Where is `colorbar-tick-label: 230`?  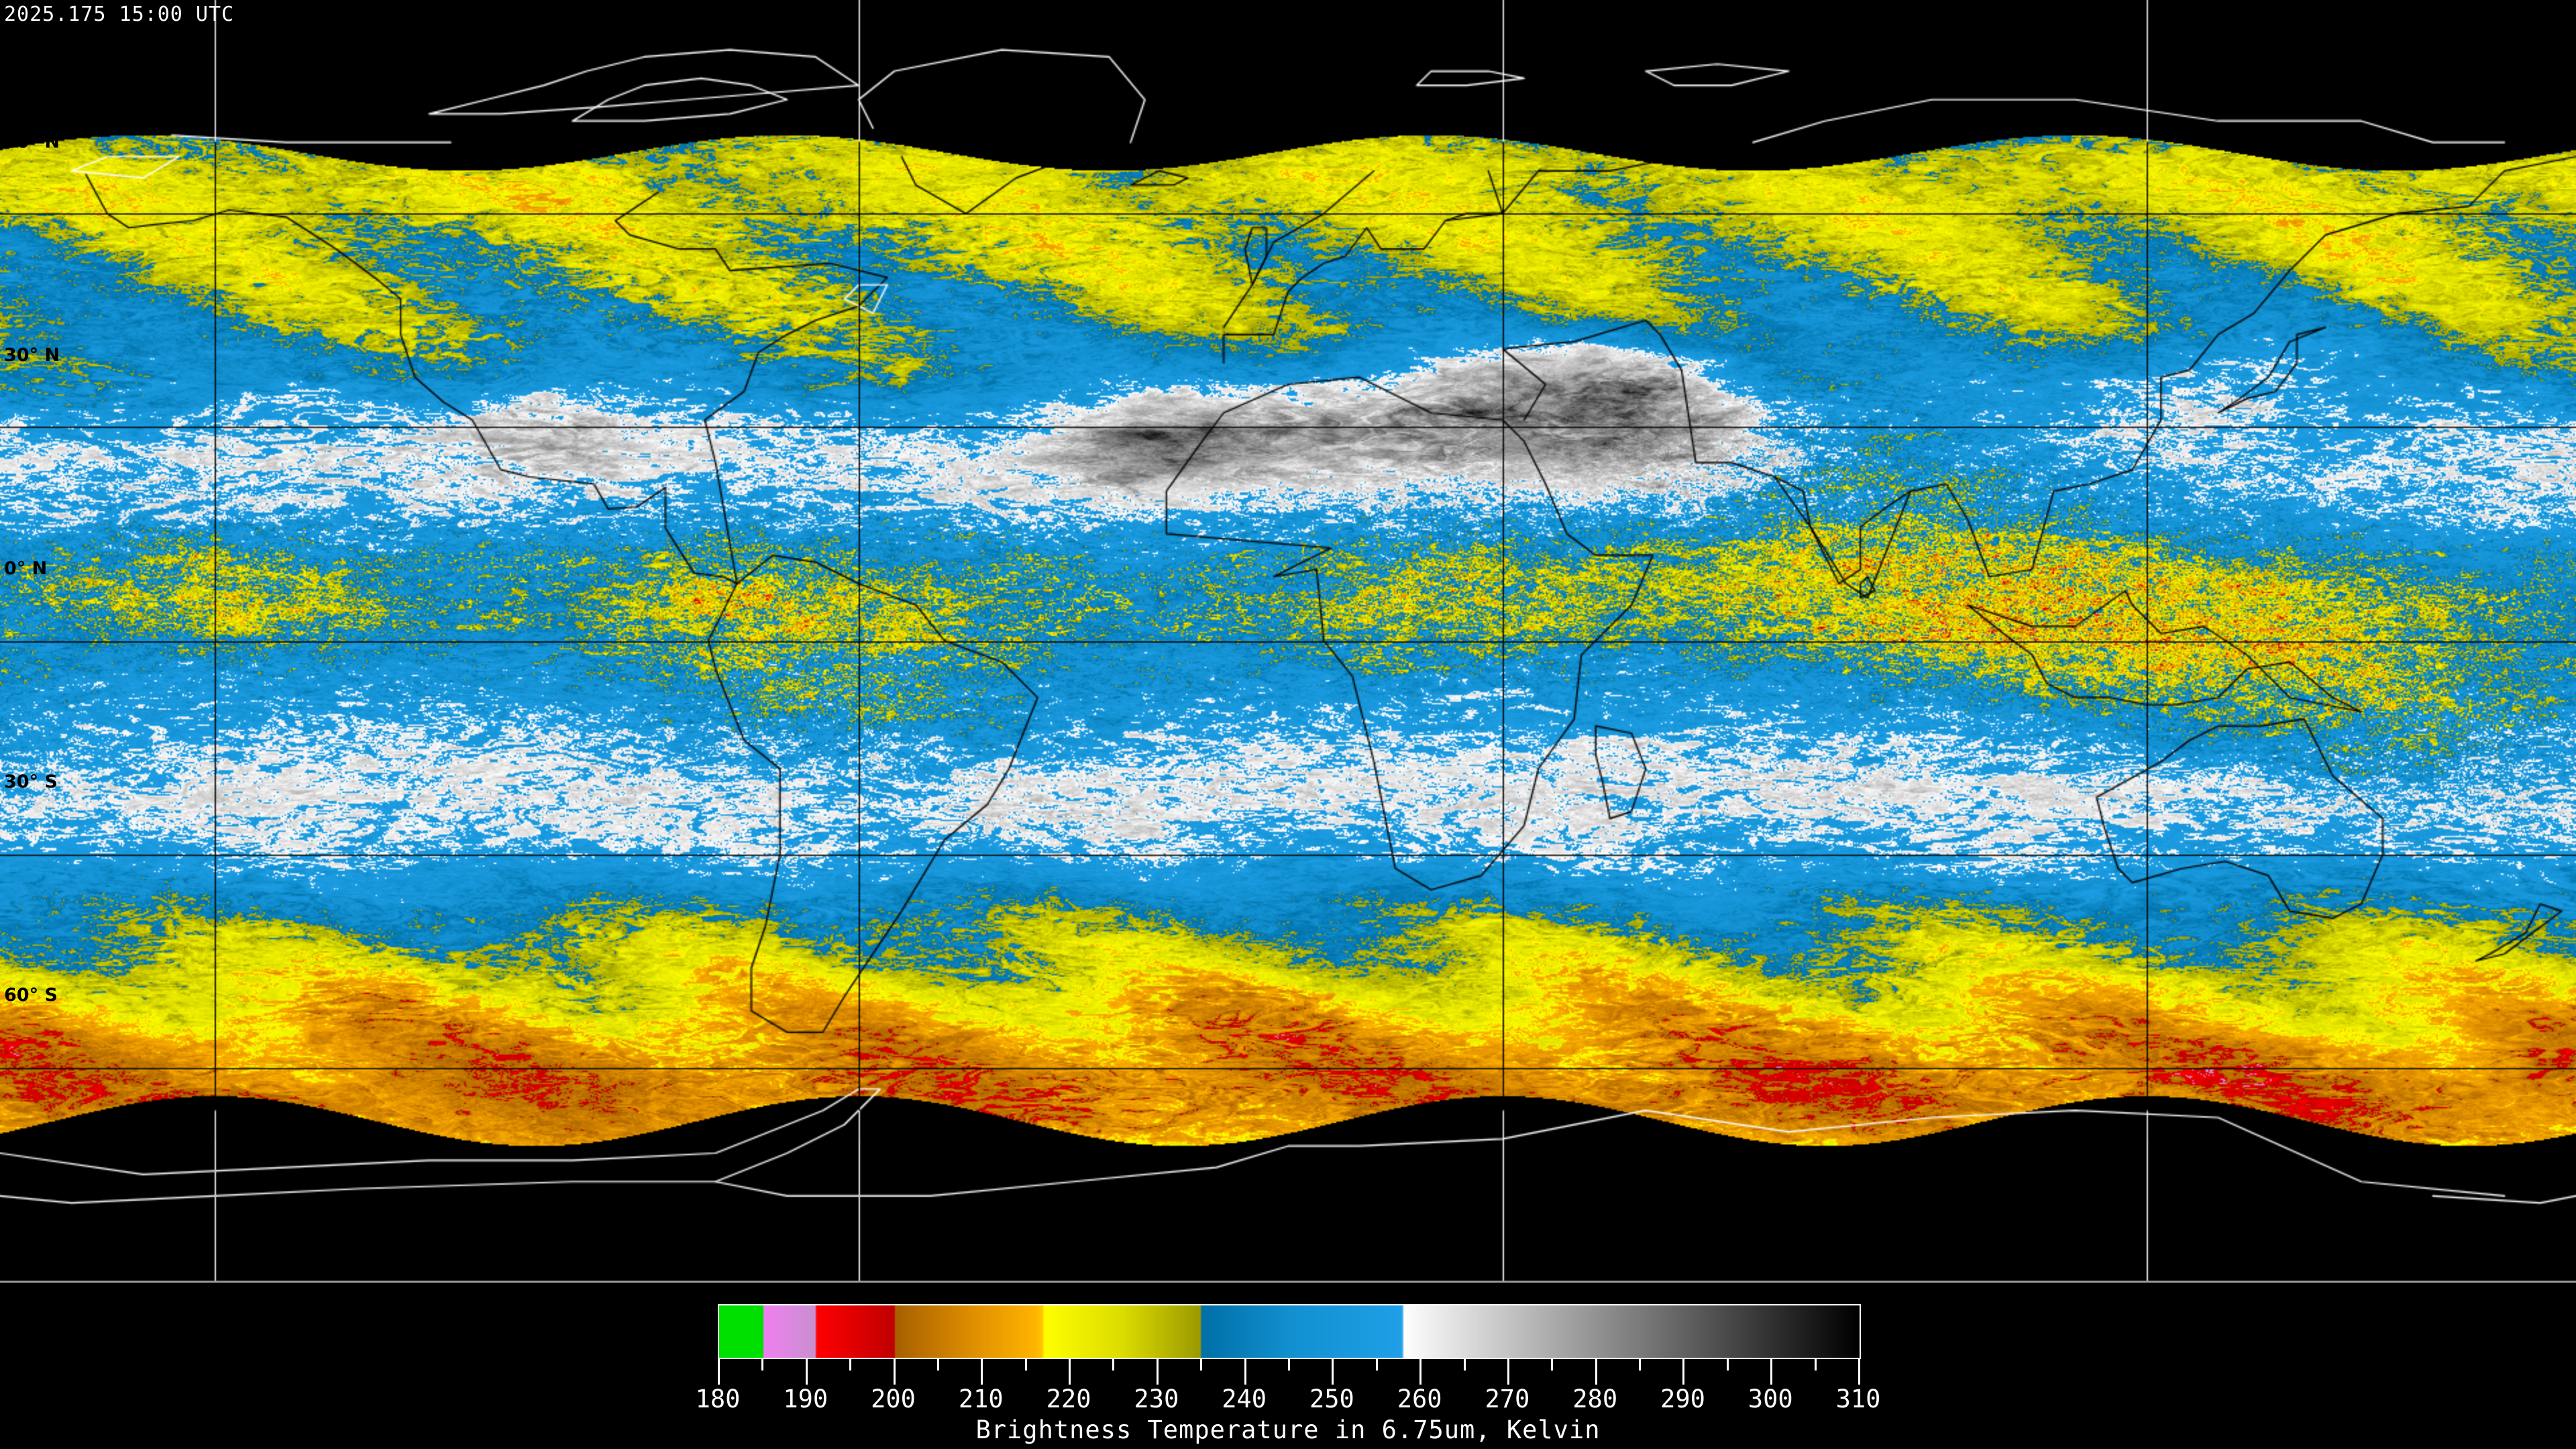
colorbar-tick-label: 230 is located at coordinates (1156, 1399).